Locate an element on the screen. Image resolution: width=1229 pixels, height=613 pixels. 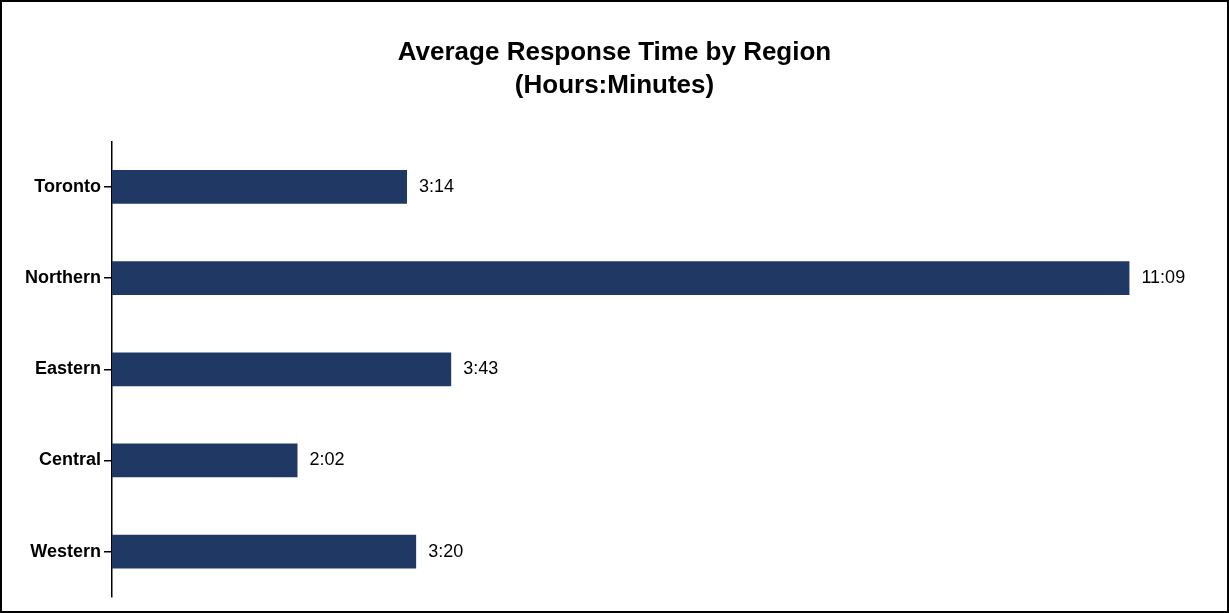
data-label: 11:09 is located at coordinates (1163, 277).